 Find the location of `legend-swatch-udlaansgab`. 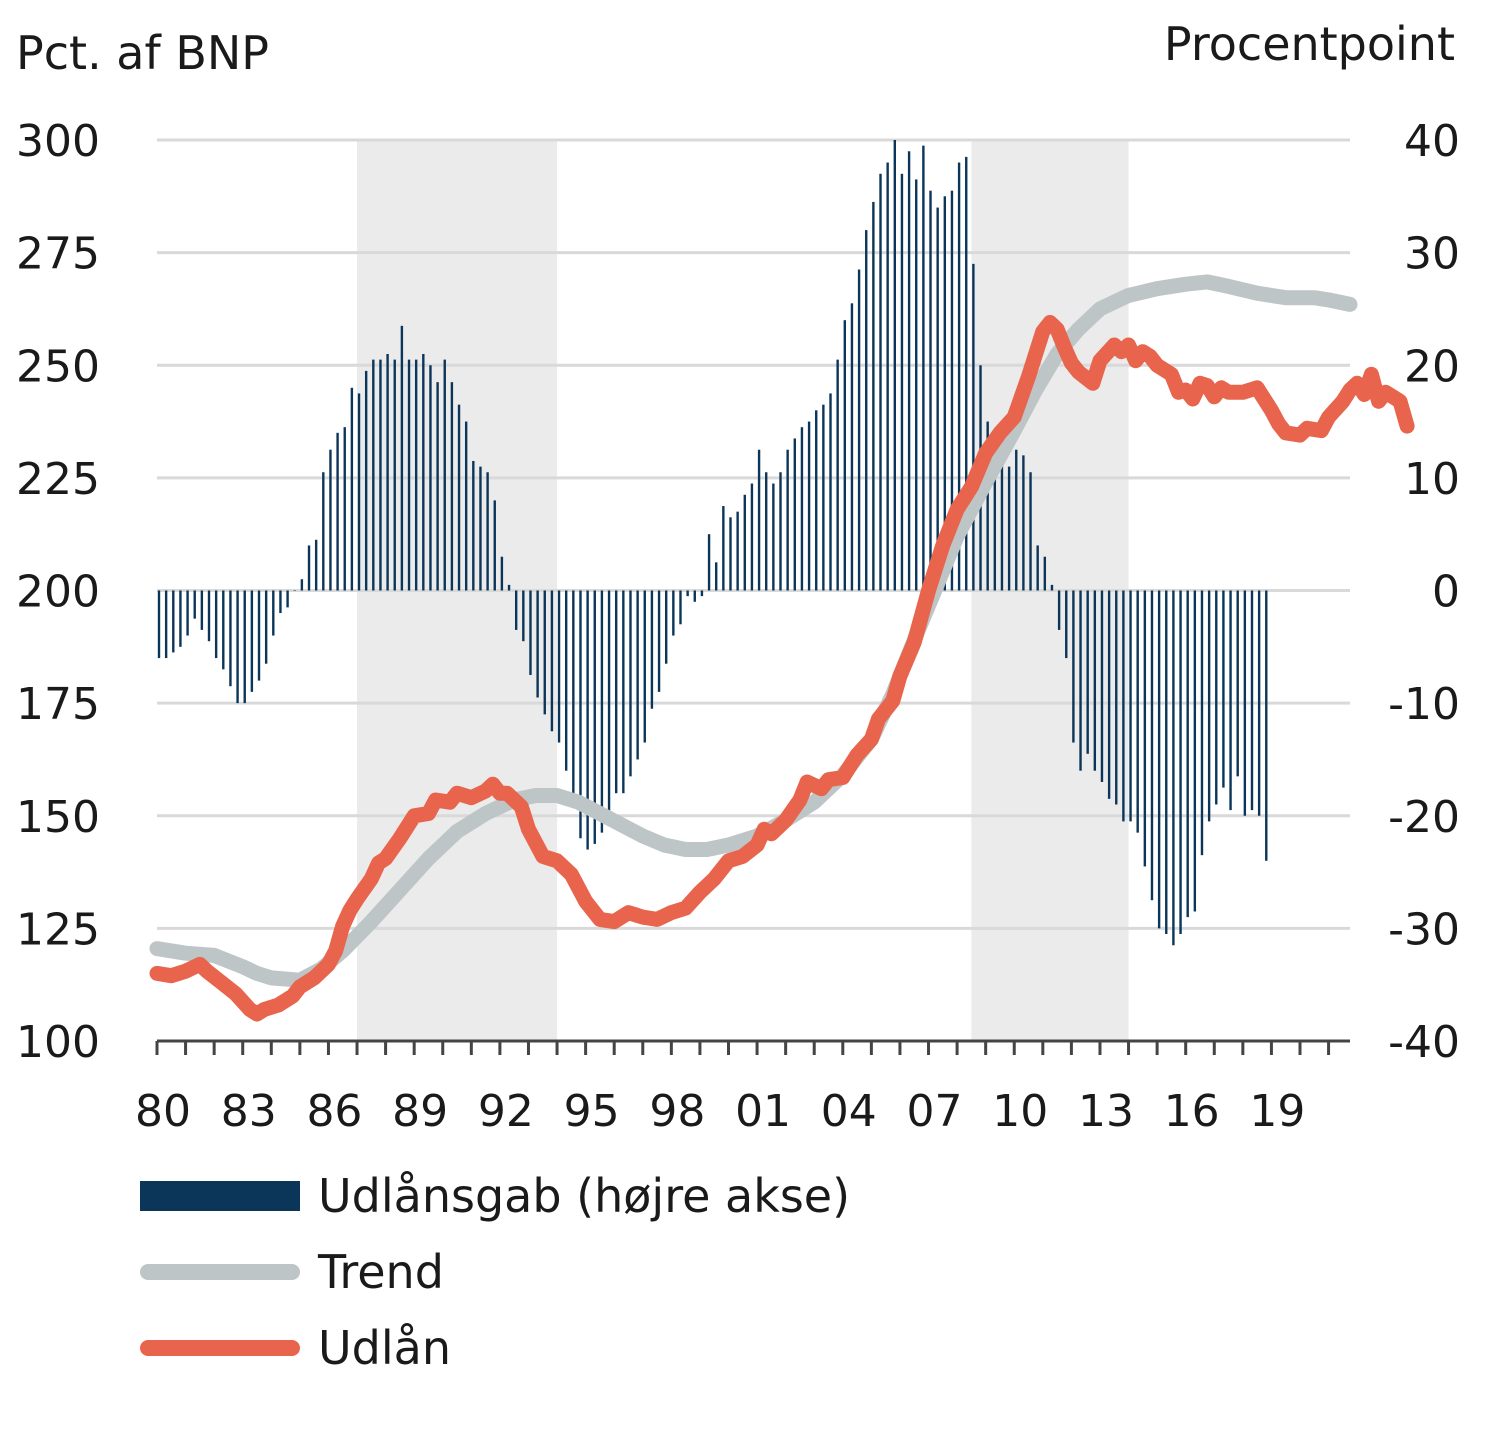

legend-swatch-udlaansgab is located at coordinates (220, 1196).